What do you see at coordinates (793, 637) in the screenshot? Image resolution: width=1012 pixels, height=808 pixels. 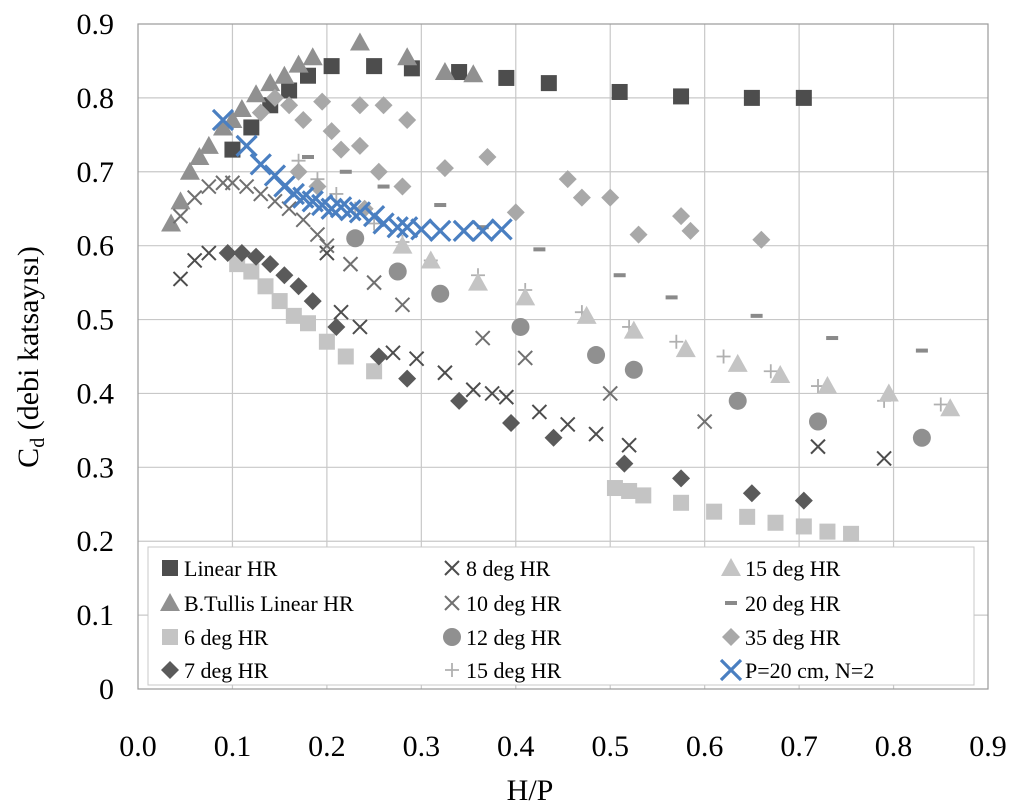 I see `legend-label: 35 deg HR` at bounding box center [793, 637].